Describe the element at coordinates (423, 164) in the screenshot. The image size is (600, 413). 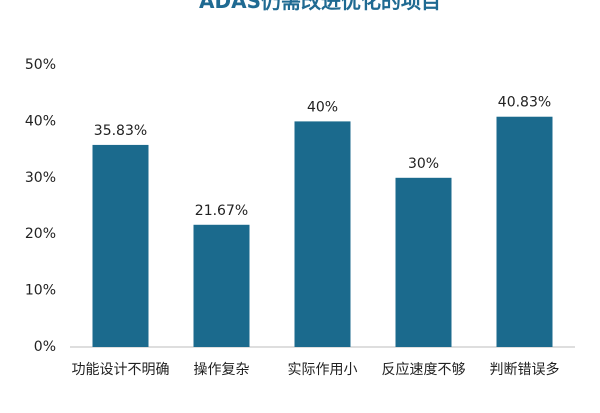
I see `data-label: 30%` at that location.